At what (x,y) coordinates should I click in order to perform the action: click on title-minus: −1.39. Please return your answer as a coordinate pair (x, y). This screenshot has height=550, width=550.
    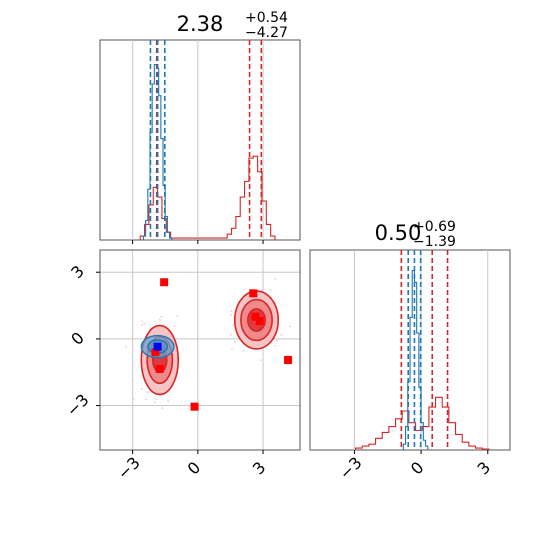
    Looking at the image, I should click on (434, 242).